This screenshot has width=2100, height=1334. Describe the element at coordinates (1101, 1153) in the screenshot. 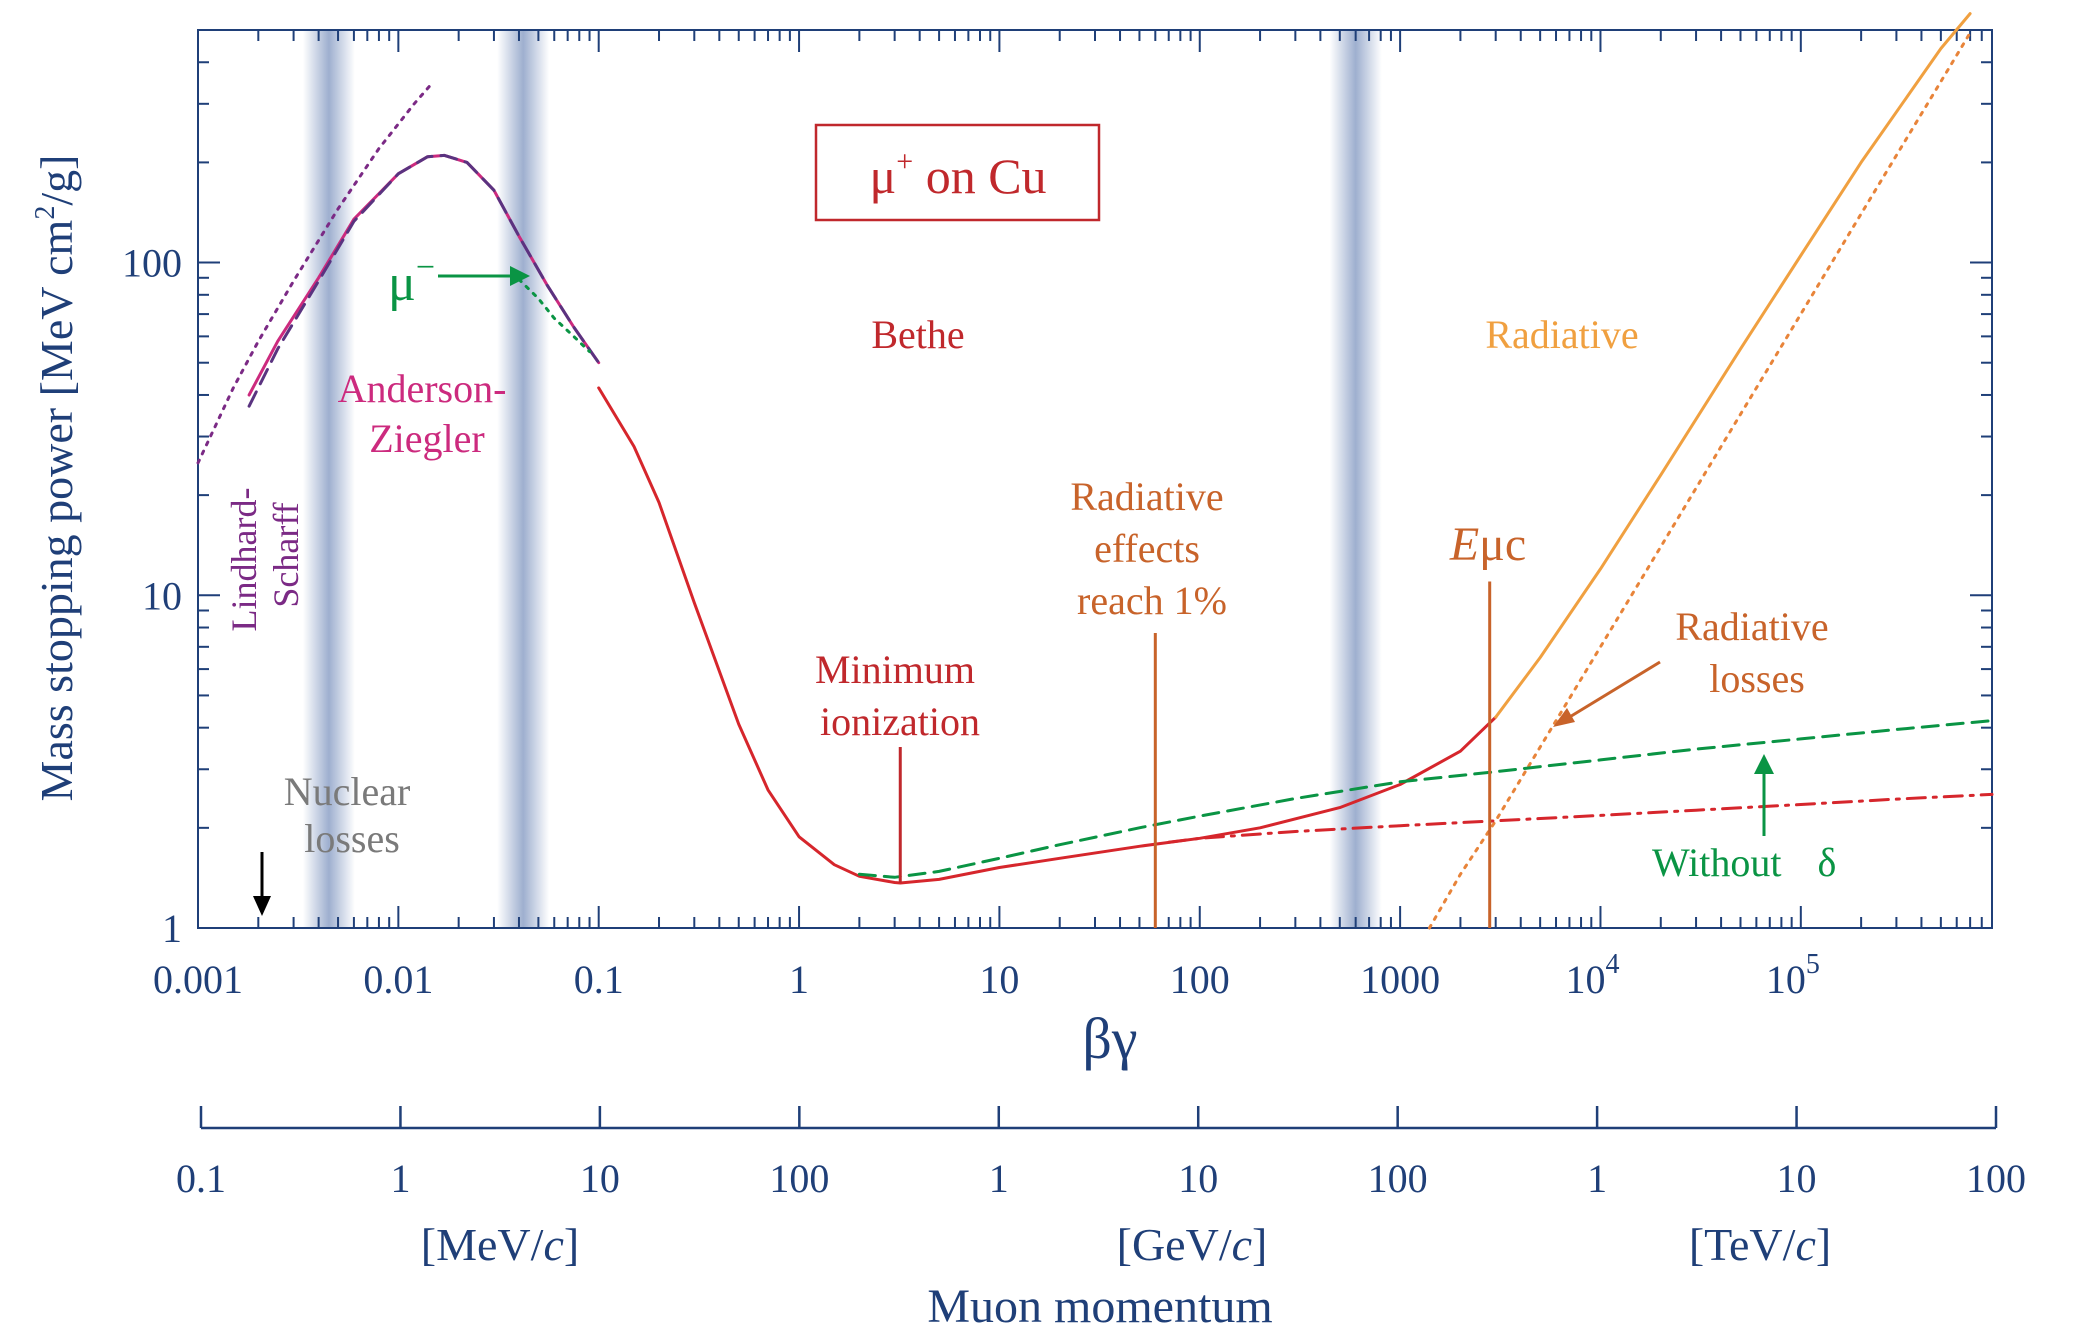

I see `momentum-axis: 0.1 1 10 100 1 10 100 1 10 100` at that location.